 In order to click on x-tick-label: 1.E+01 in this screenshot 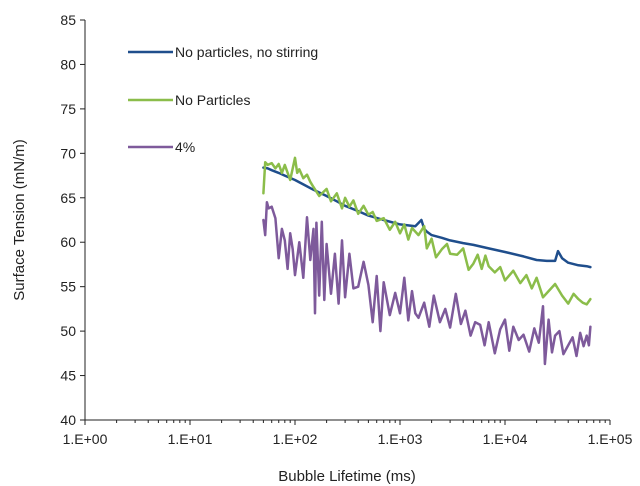, I will do `click(190, 439)`.